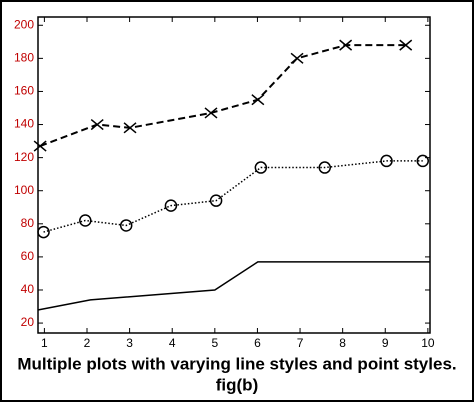 This screenshot has width=474, height=402. Describe the element at coordinates (28, 256) in the screenshot. I see `y-tick-label: 60` at that location.